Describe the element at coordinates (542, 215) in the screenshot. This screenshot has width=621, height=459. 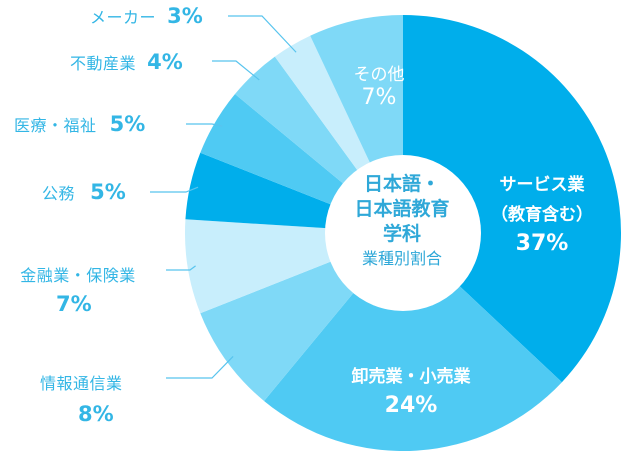
I see `label-service: サービス業 （教育含む） 37%` at that location.